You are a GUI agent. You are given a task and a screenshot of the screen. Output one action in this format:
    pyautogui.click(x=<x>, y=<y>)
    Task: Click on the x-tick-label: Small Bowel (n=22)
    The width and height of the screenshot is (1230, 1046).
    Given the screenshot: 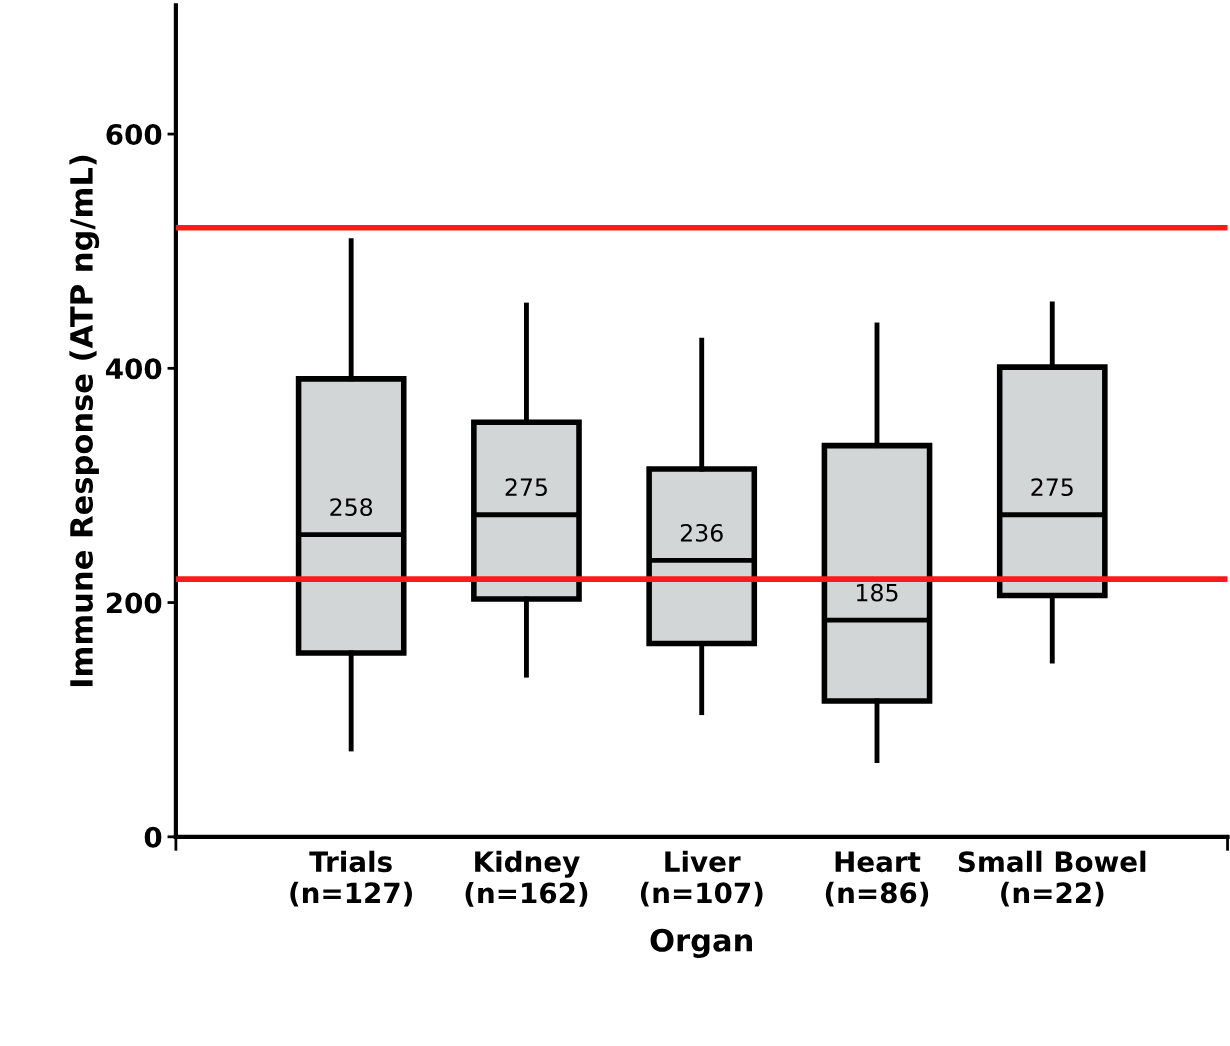 What is the action you would take?
    pyautogui.click(x=1052, y=878)
    